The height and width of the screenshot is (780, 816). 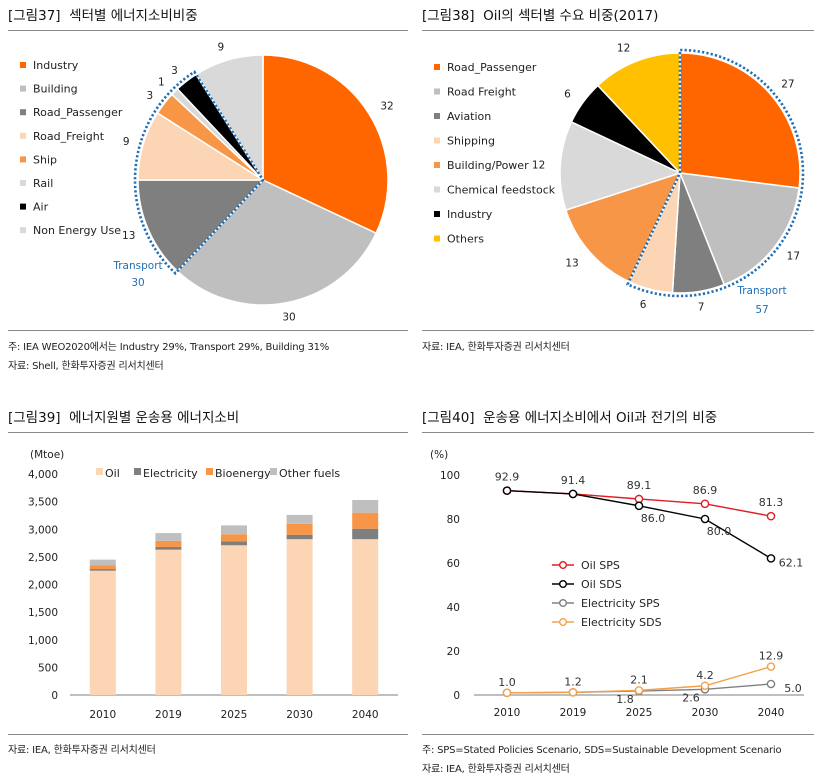 What do you see at coordinates (465, 239) in the screenshot?
I see `legend-label-others: Others` at bounding box center [465, 239].